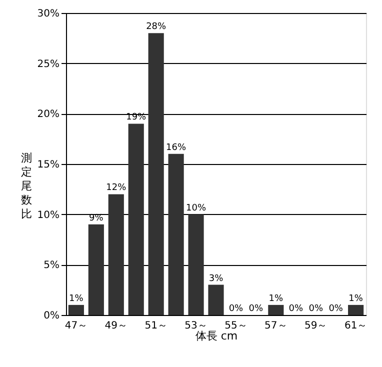 The image size is (382, 367). What do you see at coordinates (116, 188) in the screenshot?
I see `data-label: 12%` at bounding box center [116, 188].